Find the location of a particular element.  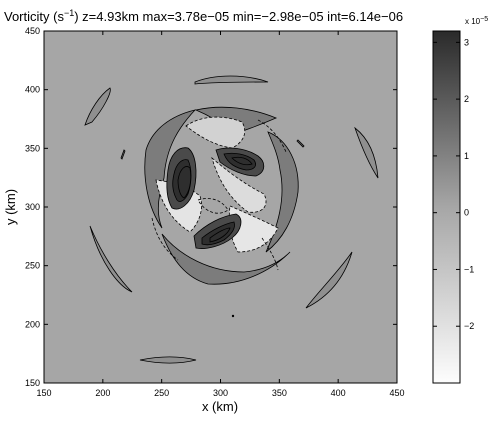

dashed-contour-left-lower is located at coordinates (165, 239).